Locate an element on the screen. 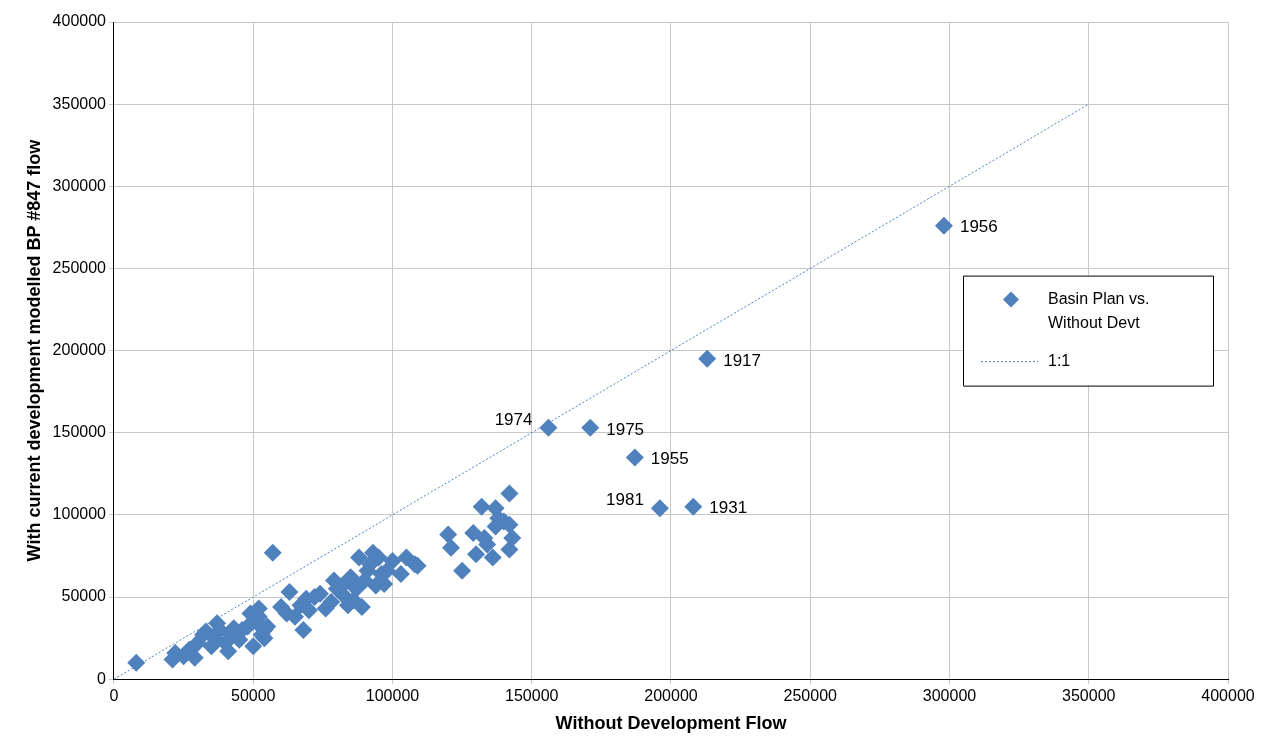 This screenshot has width=1283, height=749. y-axis-title: With current development modelled BP #847 flow is located at coordinates (33, 350).